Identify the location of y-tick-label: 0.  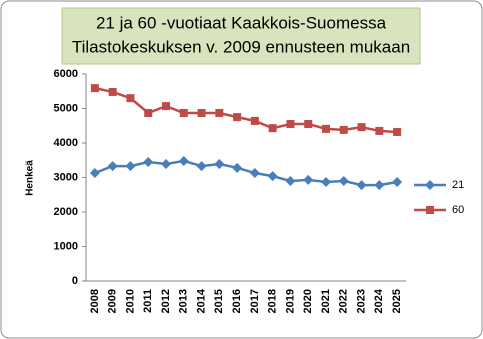
(75, 281).